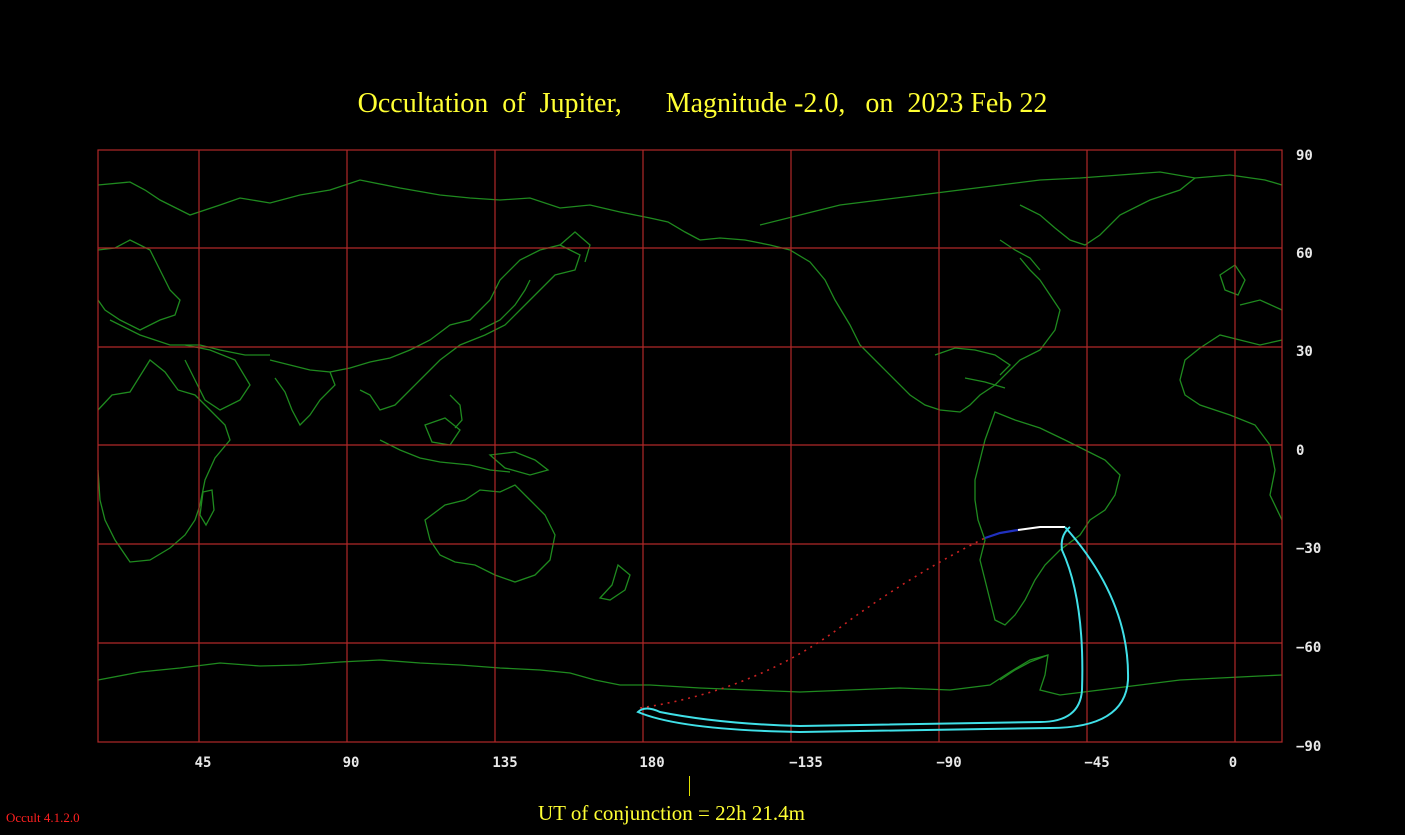 The image size is (1405, 835). Describe the element at coordinates (1047, 518) in the screenshot. I see `coast-south-america` at that location.